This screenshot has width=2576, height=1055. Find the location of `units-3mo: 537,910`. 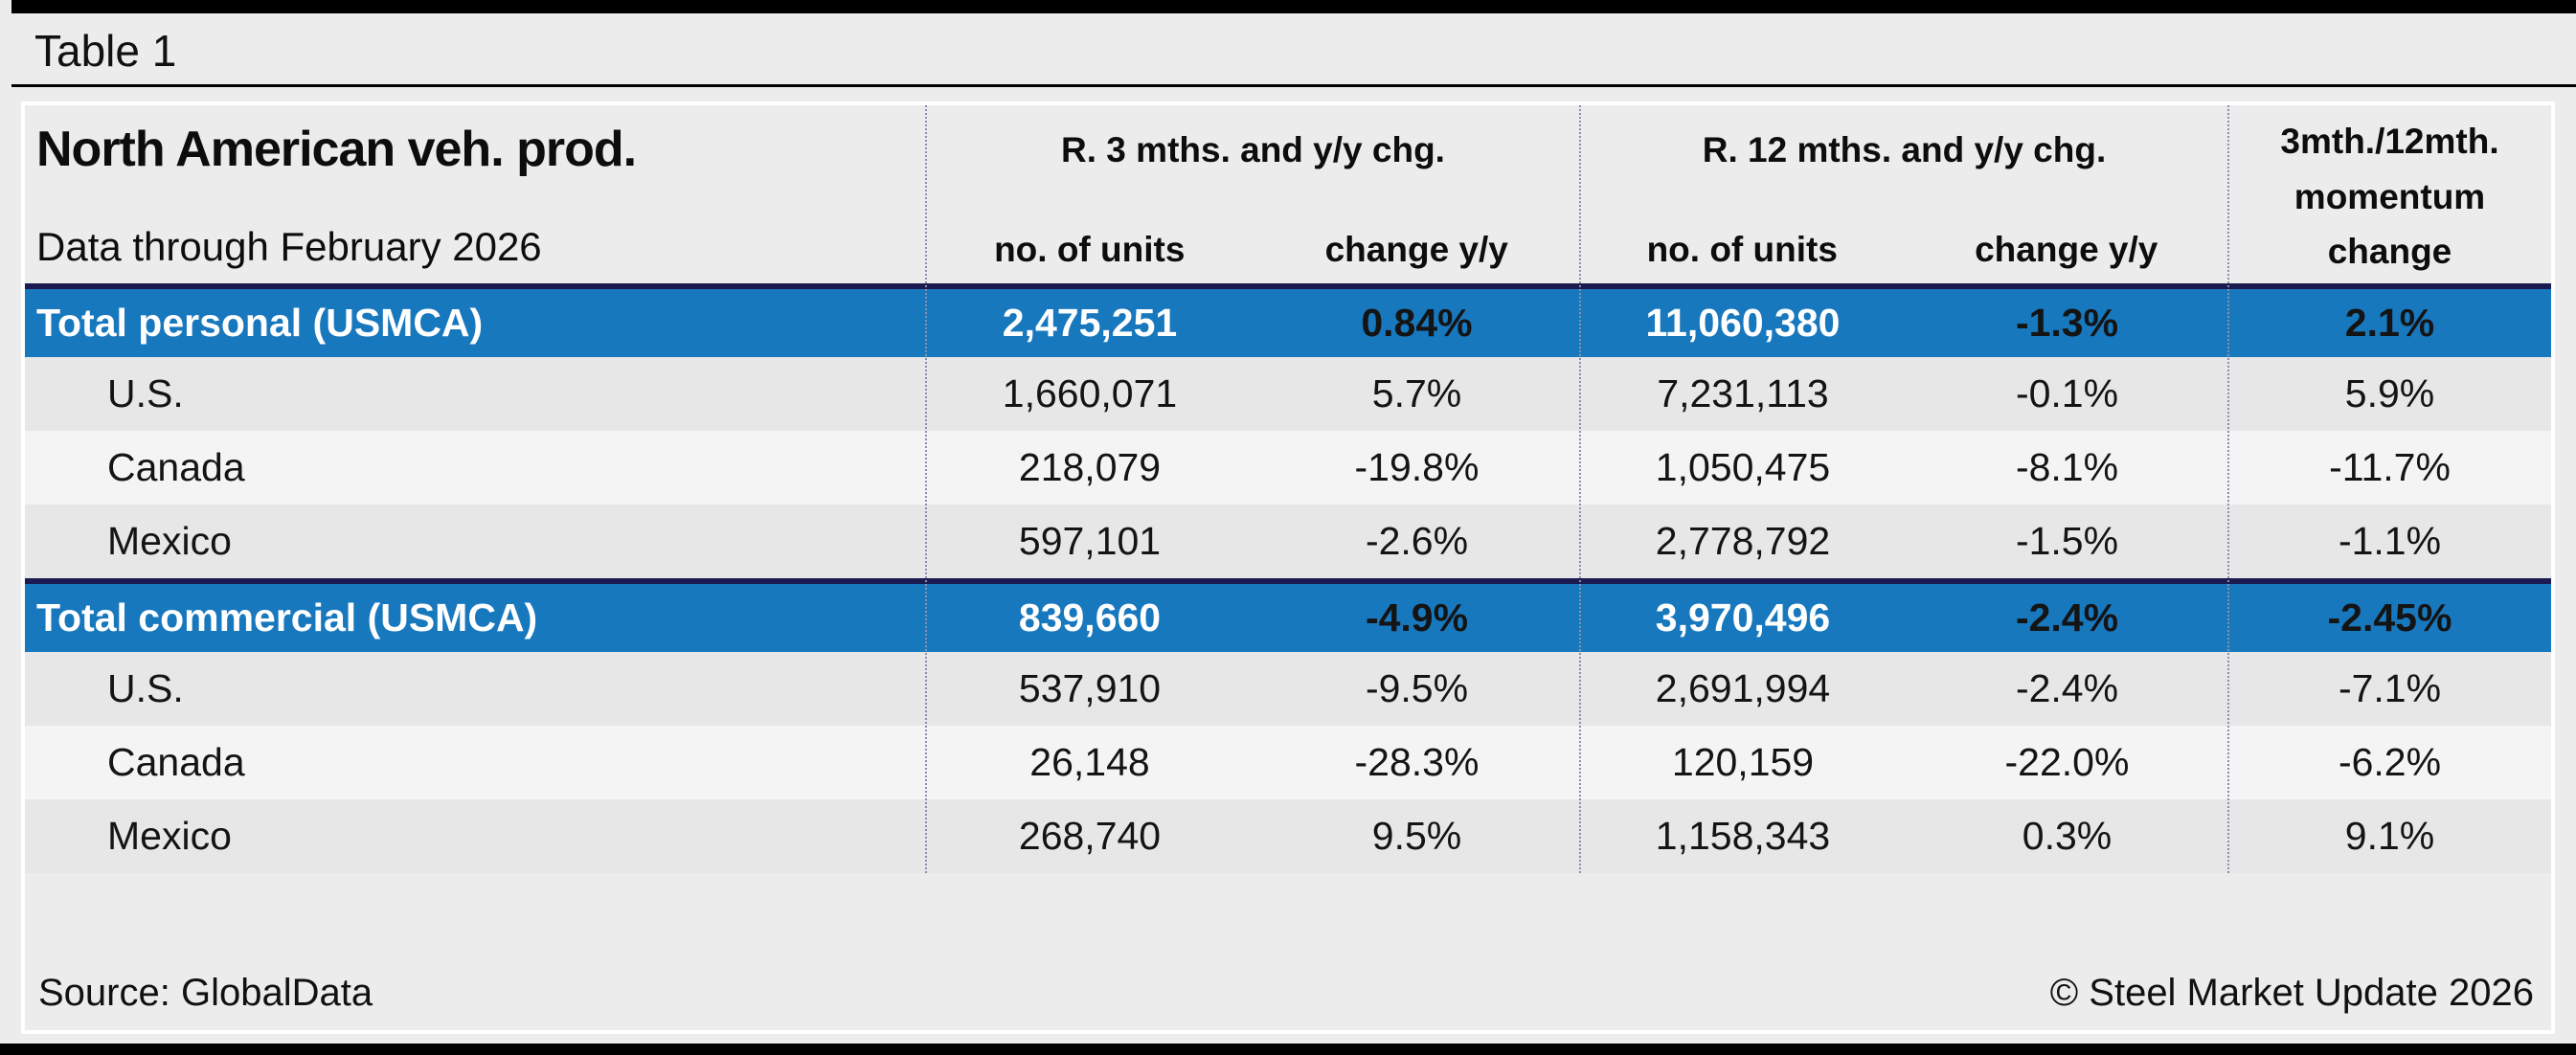

units-3mo: 537,910 is located at coordinates (1090, 688).